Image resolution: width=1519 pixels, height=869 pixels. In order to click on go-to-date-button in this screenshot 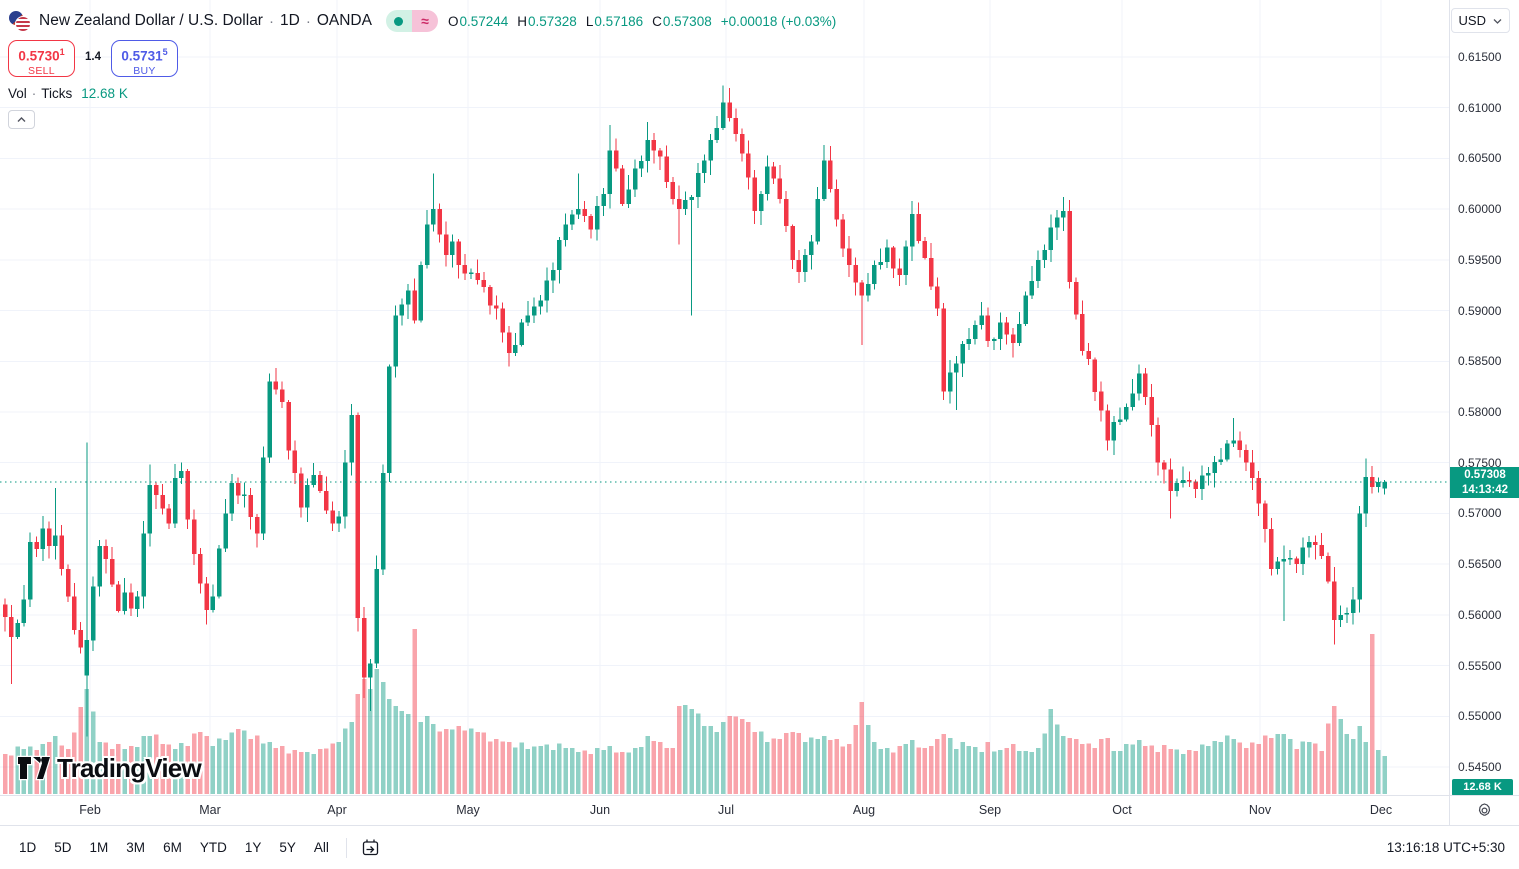, I will do `click(370, 847)`.